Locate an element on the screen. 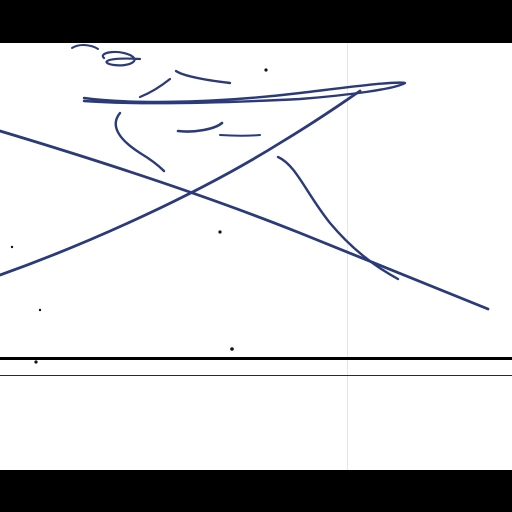  signature-line is located at coordinates (256, 358).